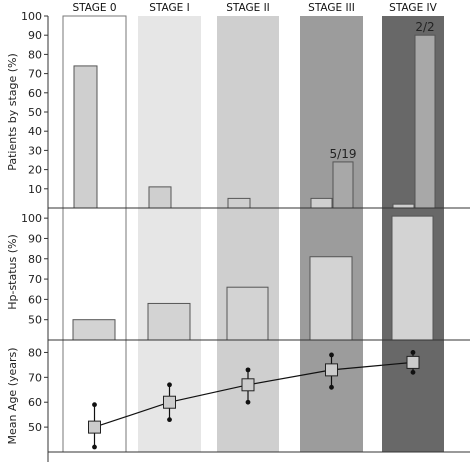 Image resolution: width=476 pixels, height=465 pixels. What do you see at coordinates (35, 93) in the screenshot?
I see `patients-tick-label-60: 60` at bounding box center [35, 93].